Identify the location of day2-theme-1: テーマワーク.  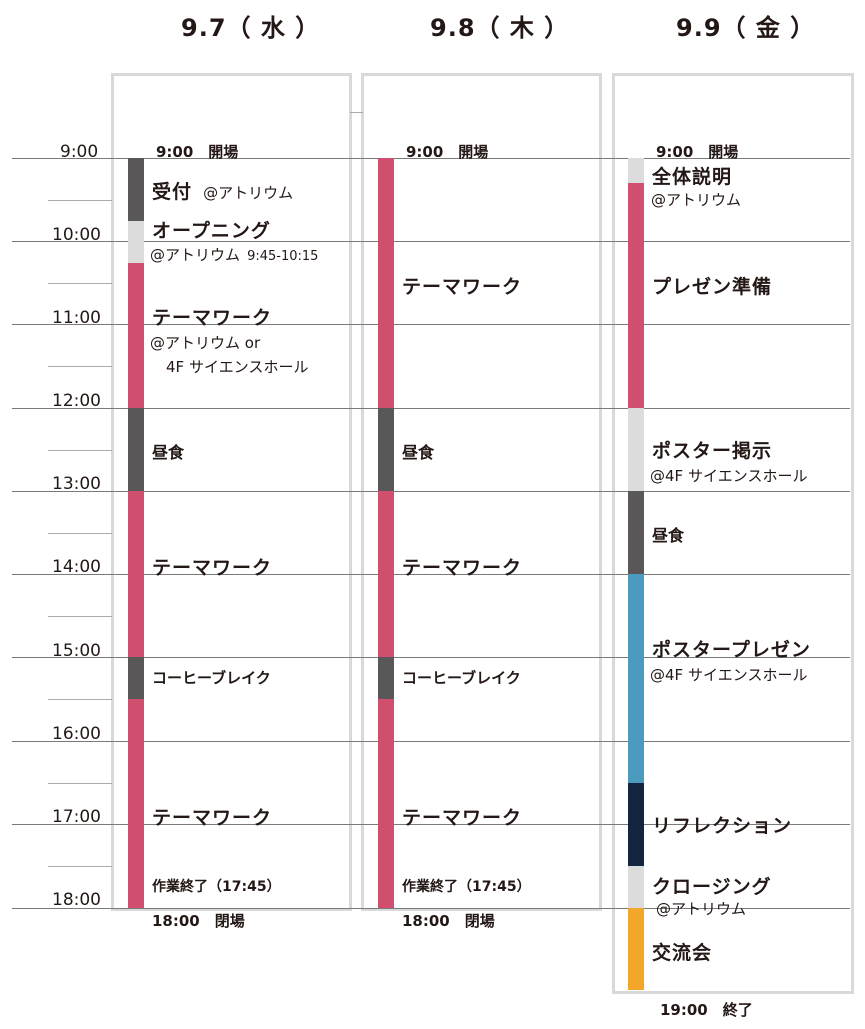
(462, 287).